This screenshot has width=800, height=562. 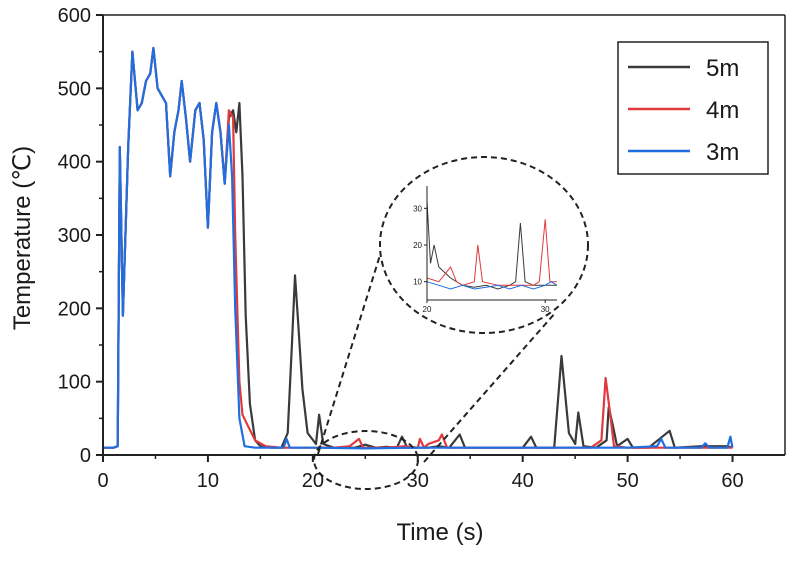 What do you see at coordinates (418, 481) in the screenshot?
I see `x-tick-label: 30` at bounding box center [418, 481].